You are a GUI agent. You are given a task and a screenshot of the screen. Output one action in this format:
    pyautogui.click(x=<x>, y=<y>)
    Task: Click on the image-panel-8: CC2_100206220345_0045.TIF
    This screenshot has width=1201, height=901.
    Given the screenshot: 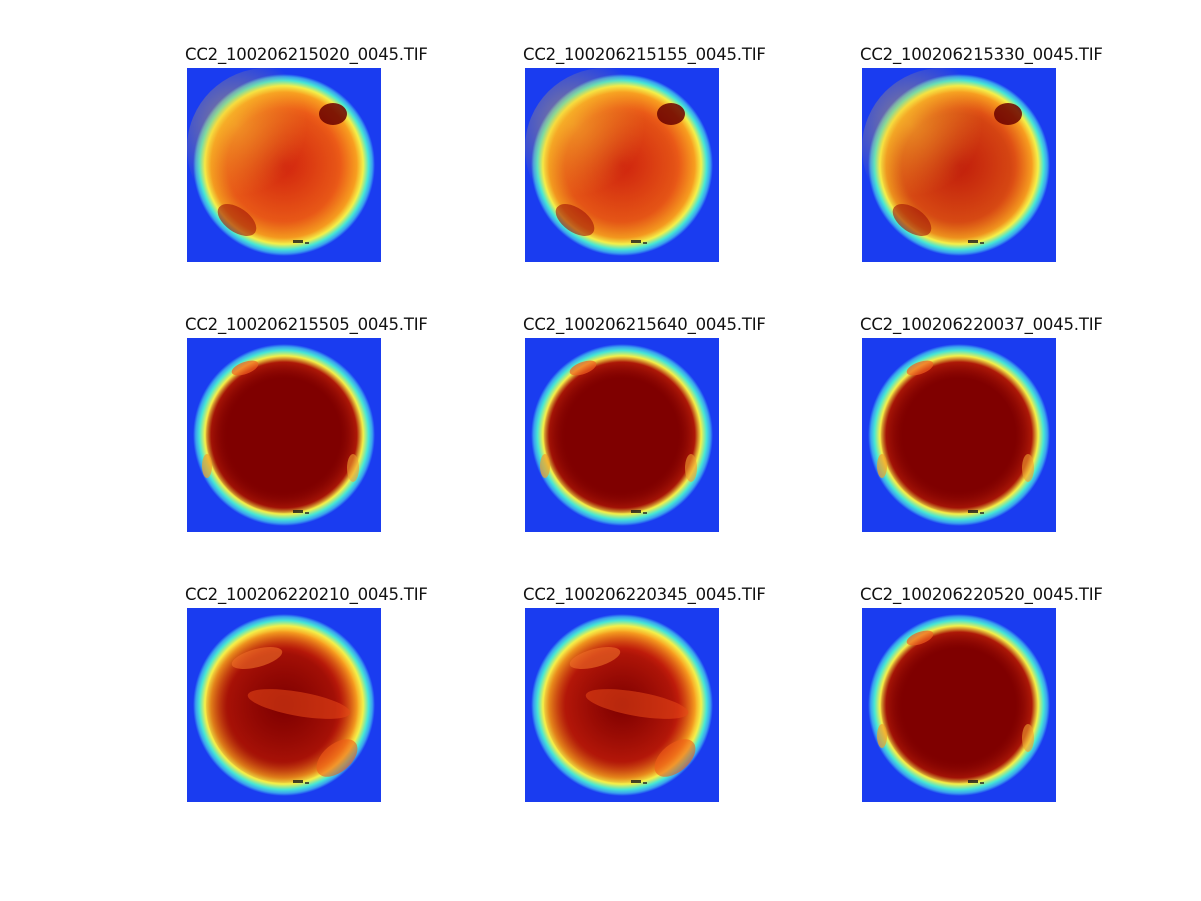 What is the action you would take?
    pyautogui.click(x=644, y=701)
    